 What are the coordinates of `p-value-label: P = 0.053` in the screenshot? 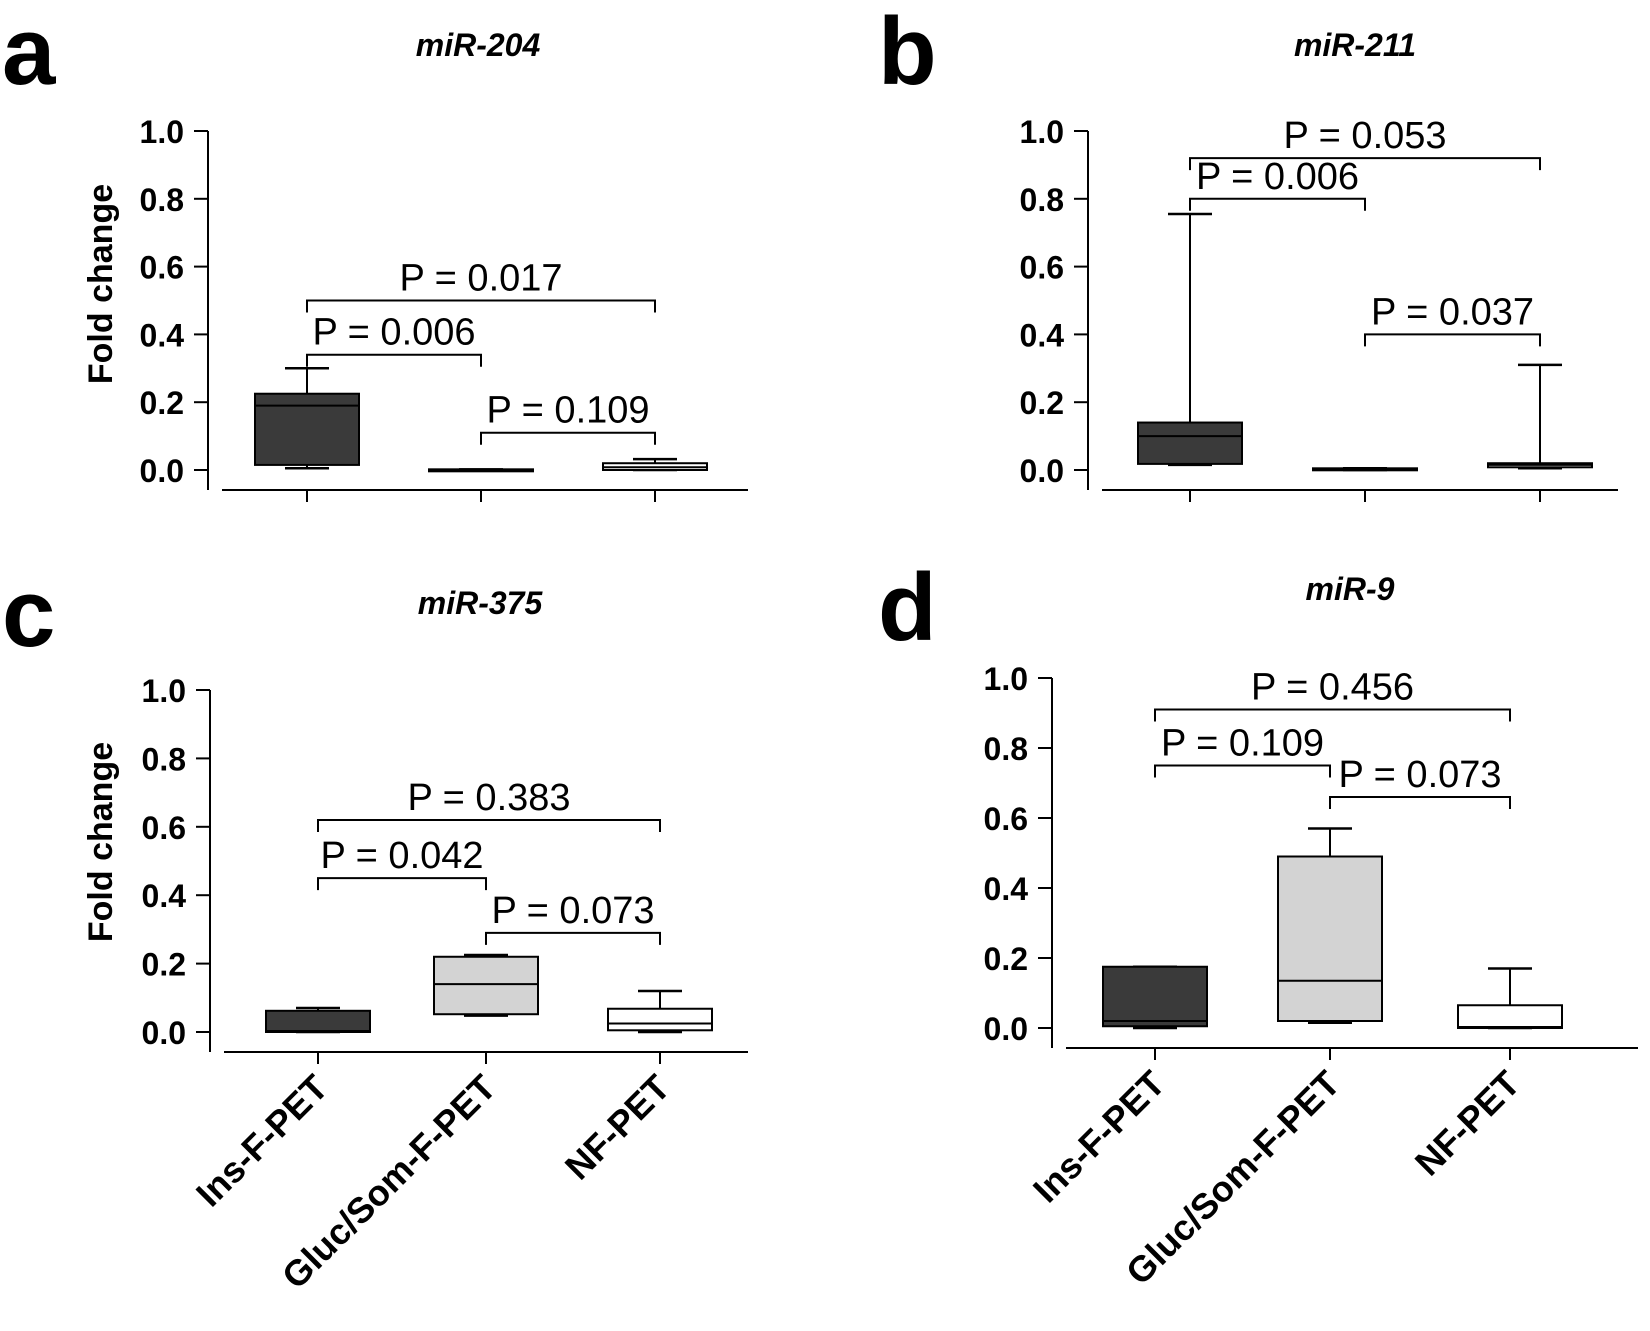 It's located at (1364, 136).